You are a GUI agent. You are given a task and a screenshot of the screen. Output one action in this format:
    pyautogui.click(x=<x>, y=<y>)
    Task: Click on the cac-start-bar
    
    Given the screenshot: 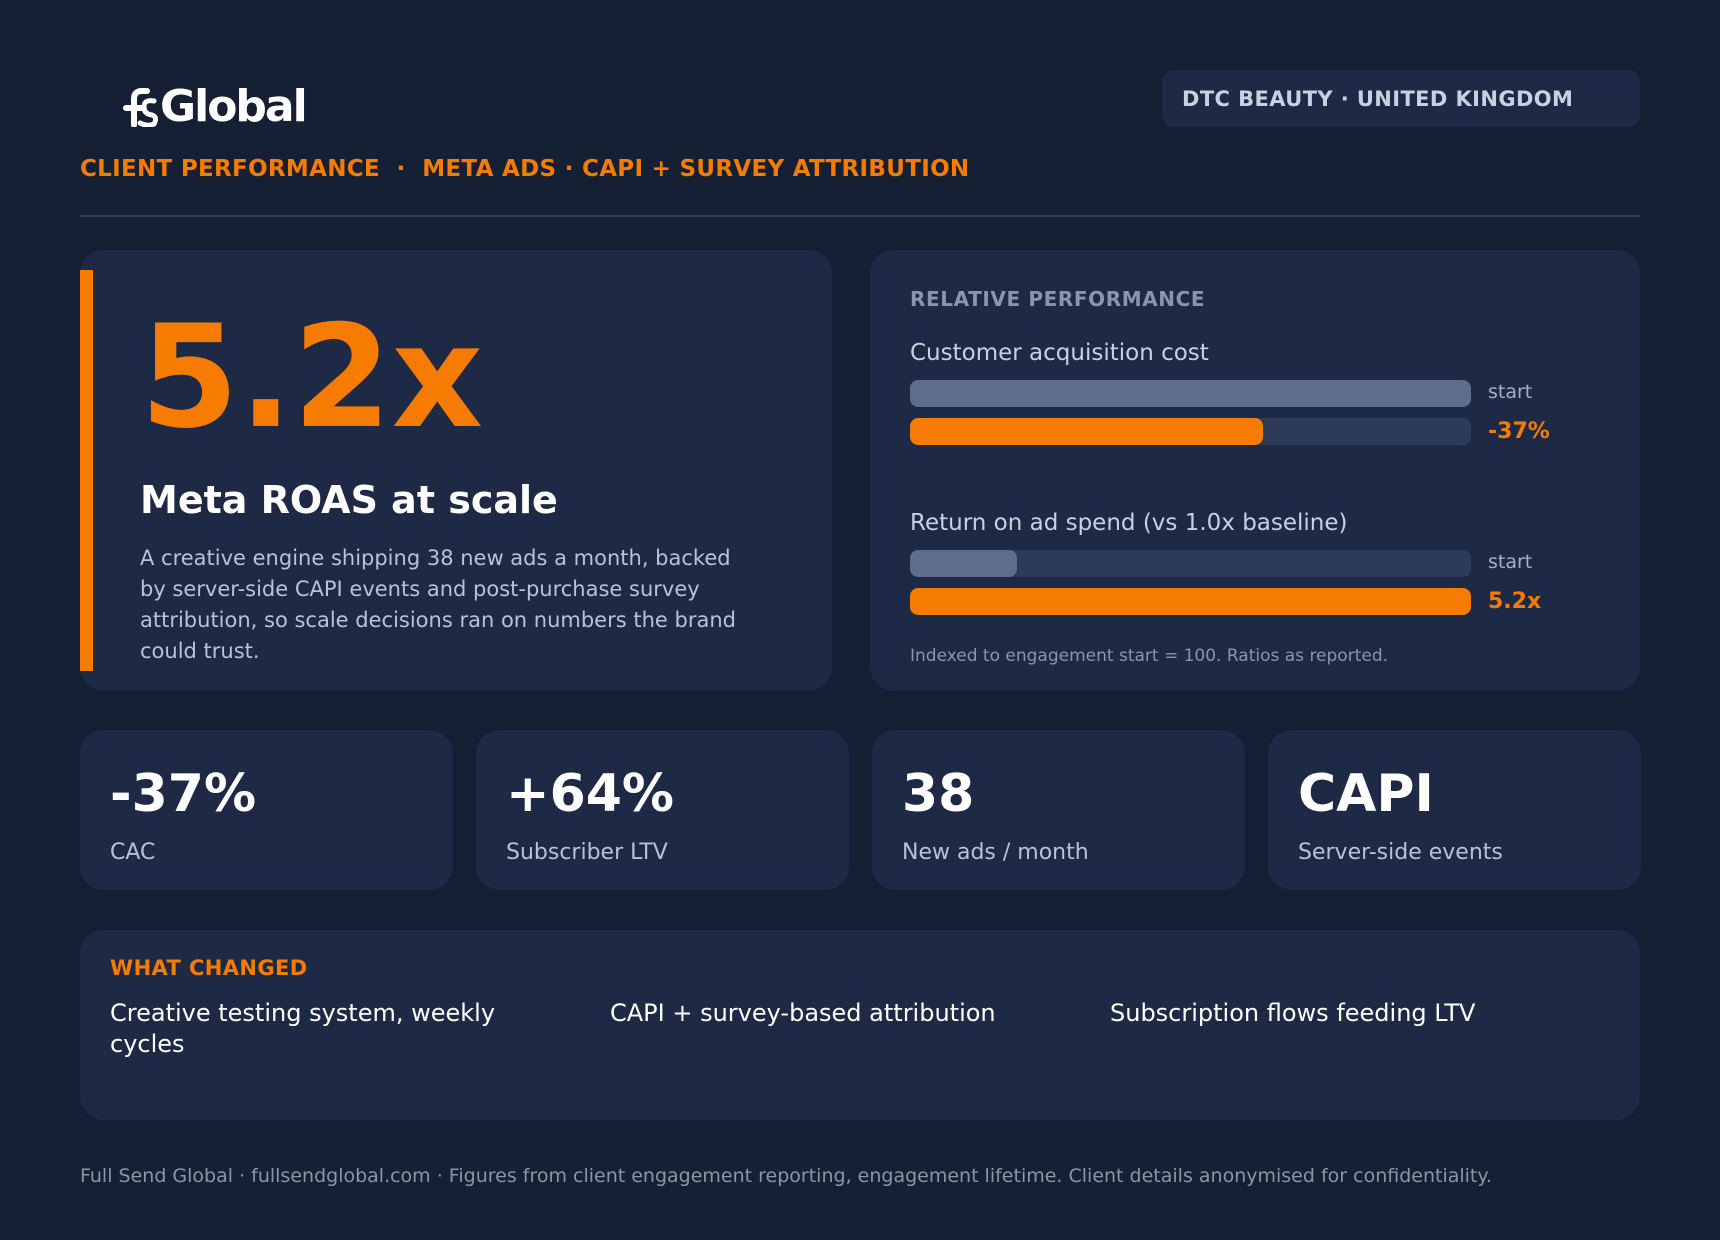 What is the action you would take?
    pyautogui.click(x=1190, y=393)
    